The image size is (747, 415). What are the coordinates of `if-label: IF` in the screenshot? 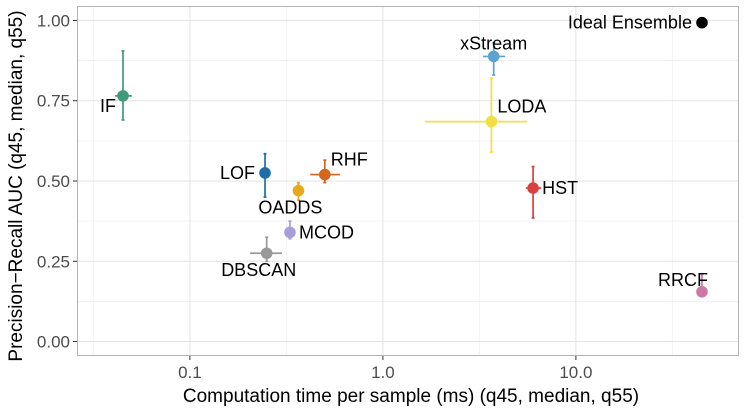 It's located at (108, 106).